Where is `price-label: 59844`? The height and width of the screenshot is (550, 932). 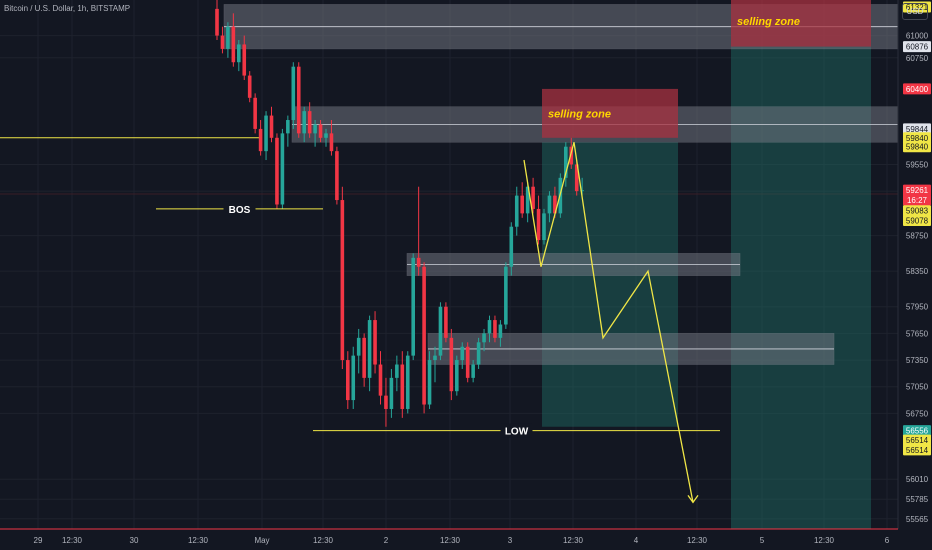 price-label: 59844 is located at coordinates (917, 129).